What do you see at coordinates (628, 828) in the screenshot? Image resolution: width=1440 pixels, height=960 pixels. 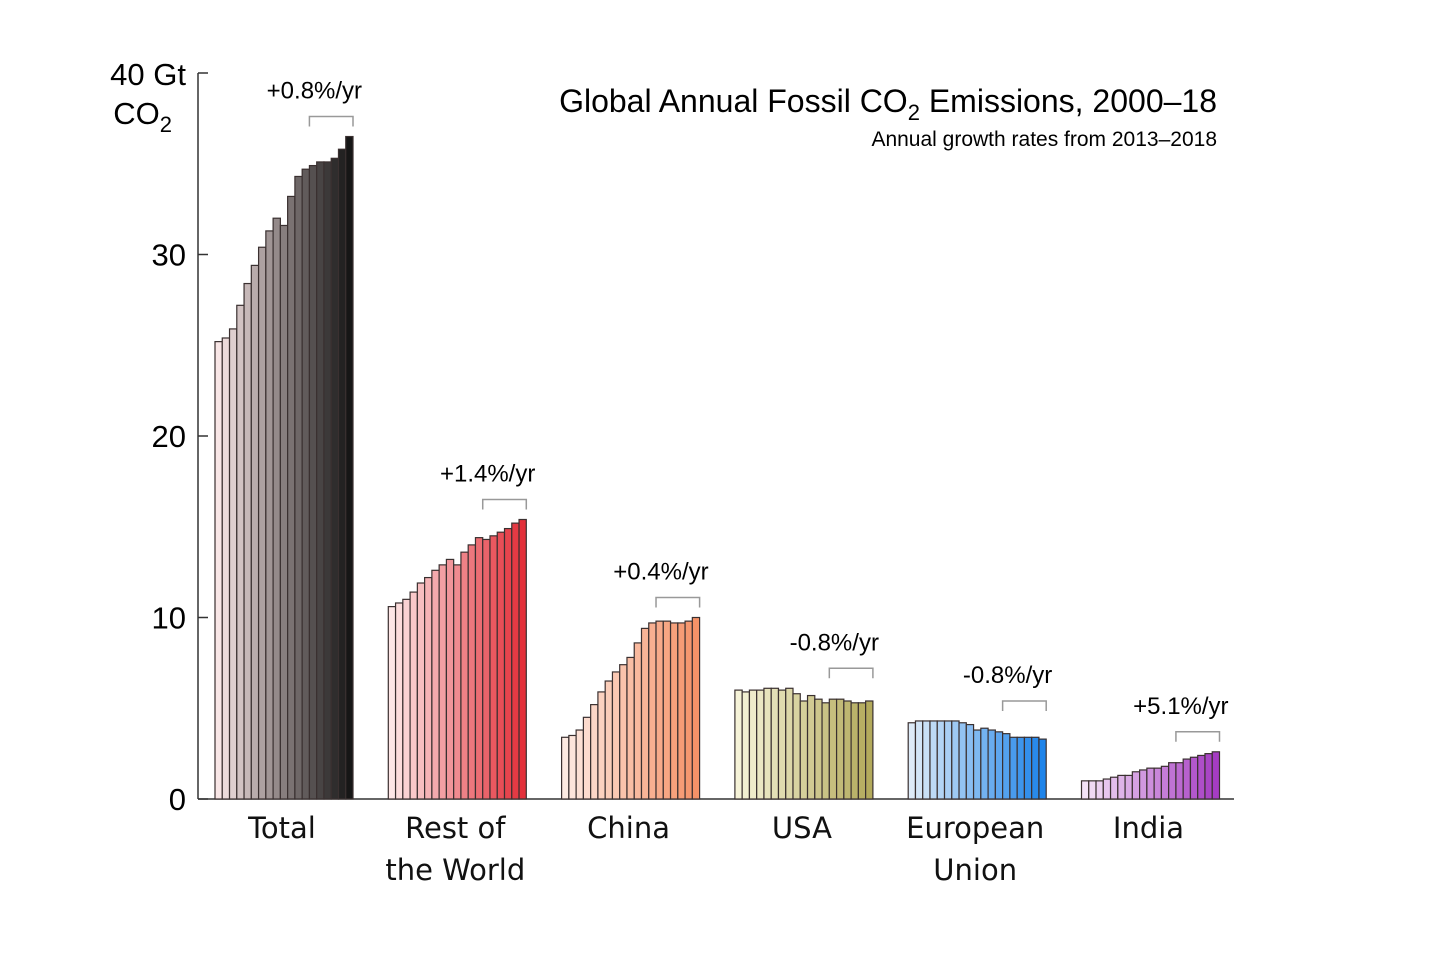 I see `category-label: China` at bounding box center [628, 828].